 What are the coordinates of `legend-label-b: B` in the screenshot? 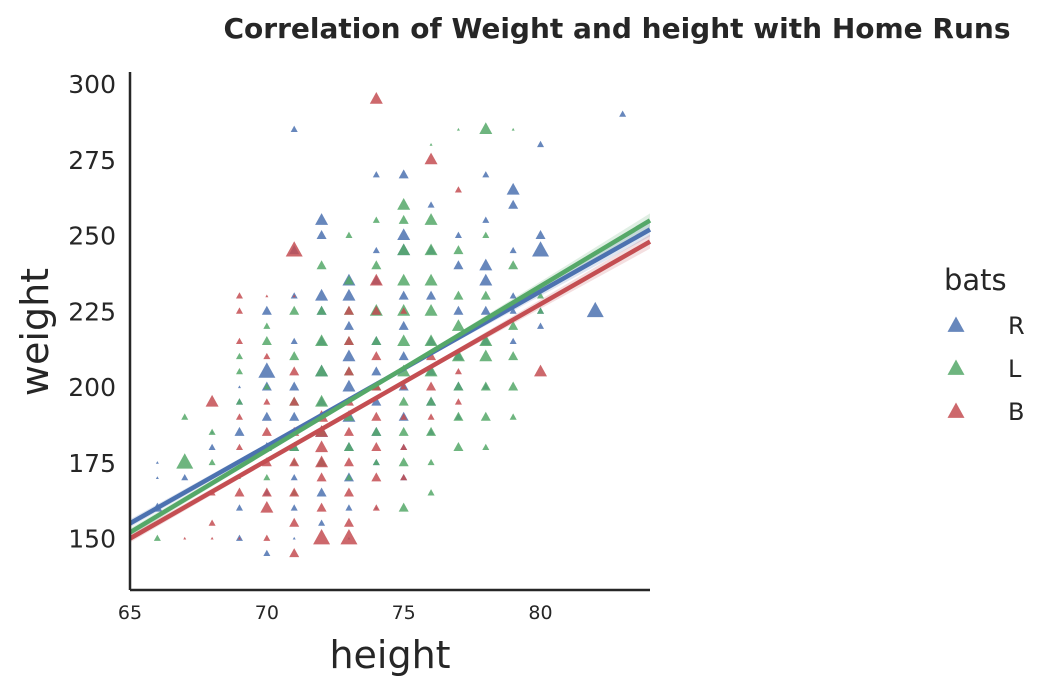 It's located at (1016, 412).